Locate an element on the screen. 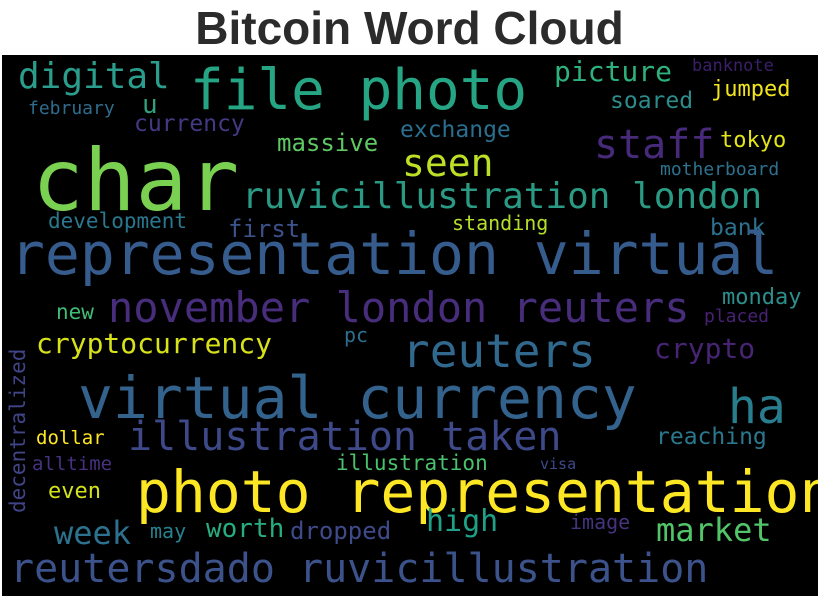 The height and width of the screenshot is (598, 819). word-exchange: exchange is located at coordinates (455, 130).